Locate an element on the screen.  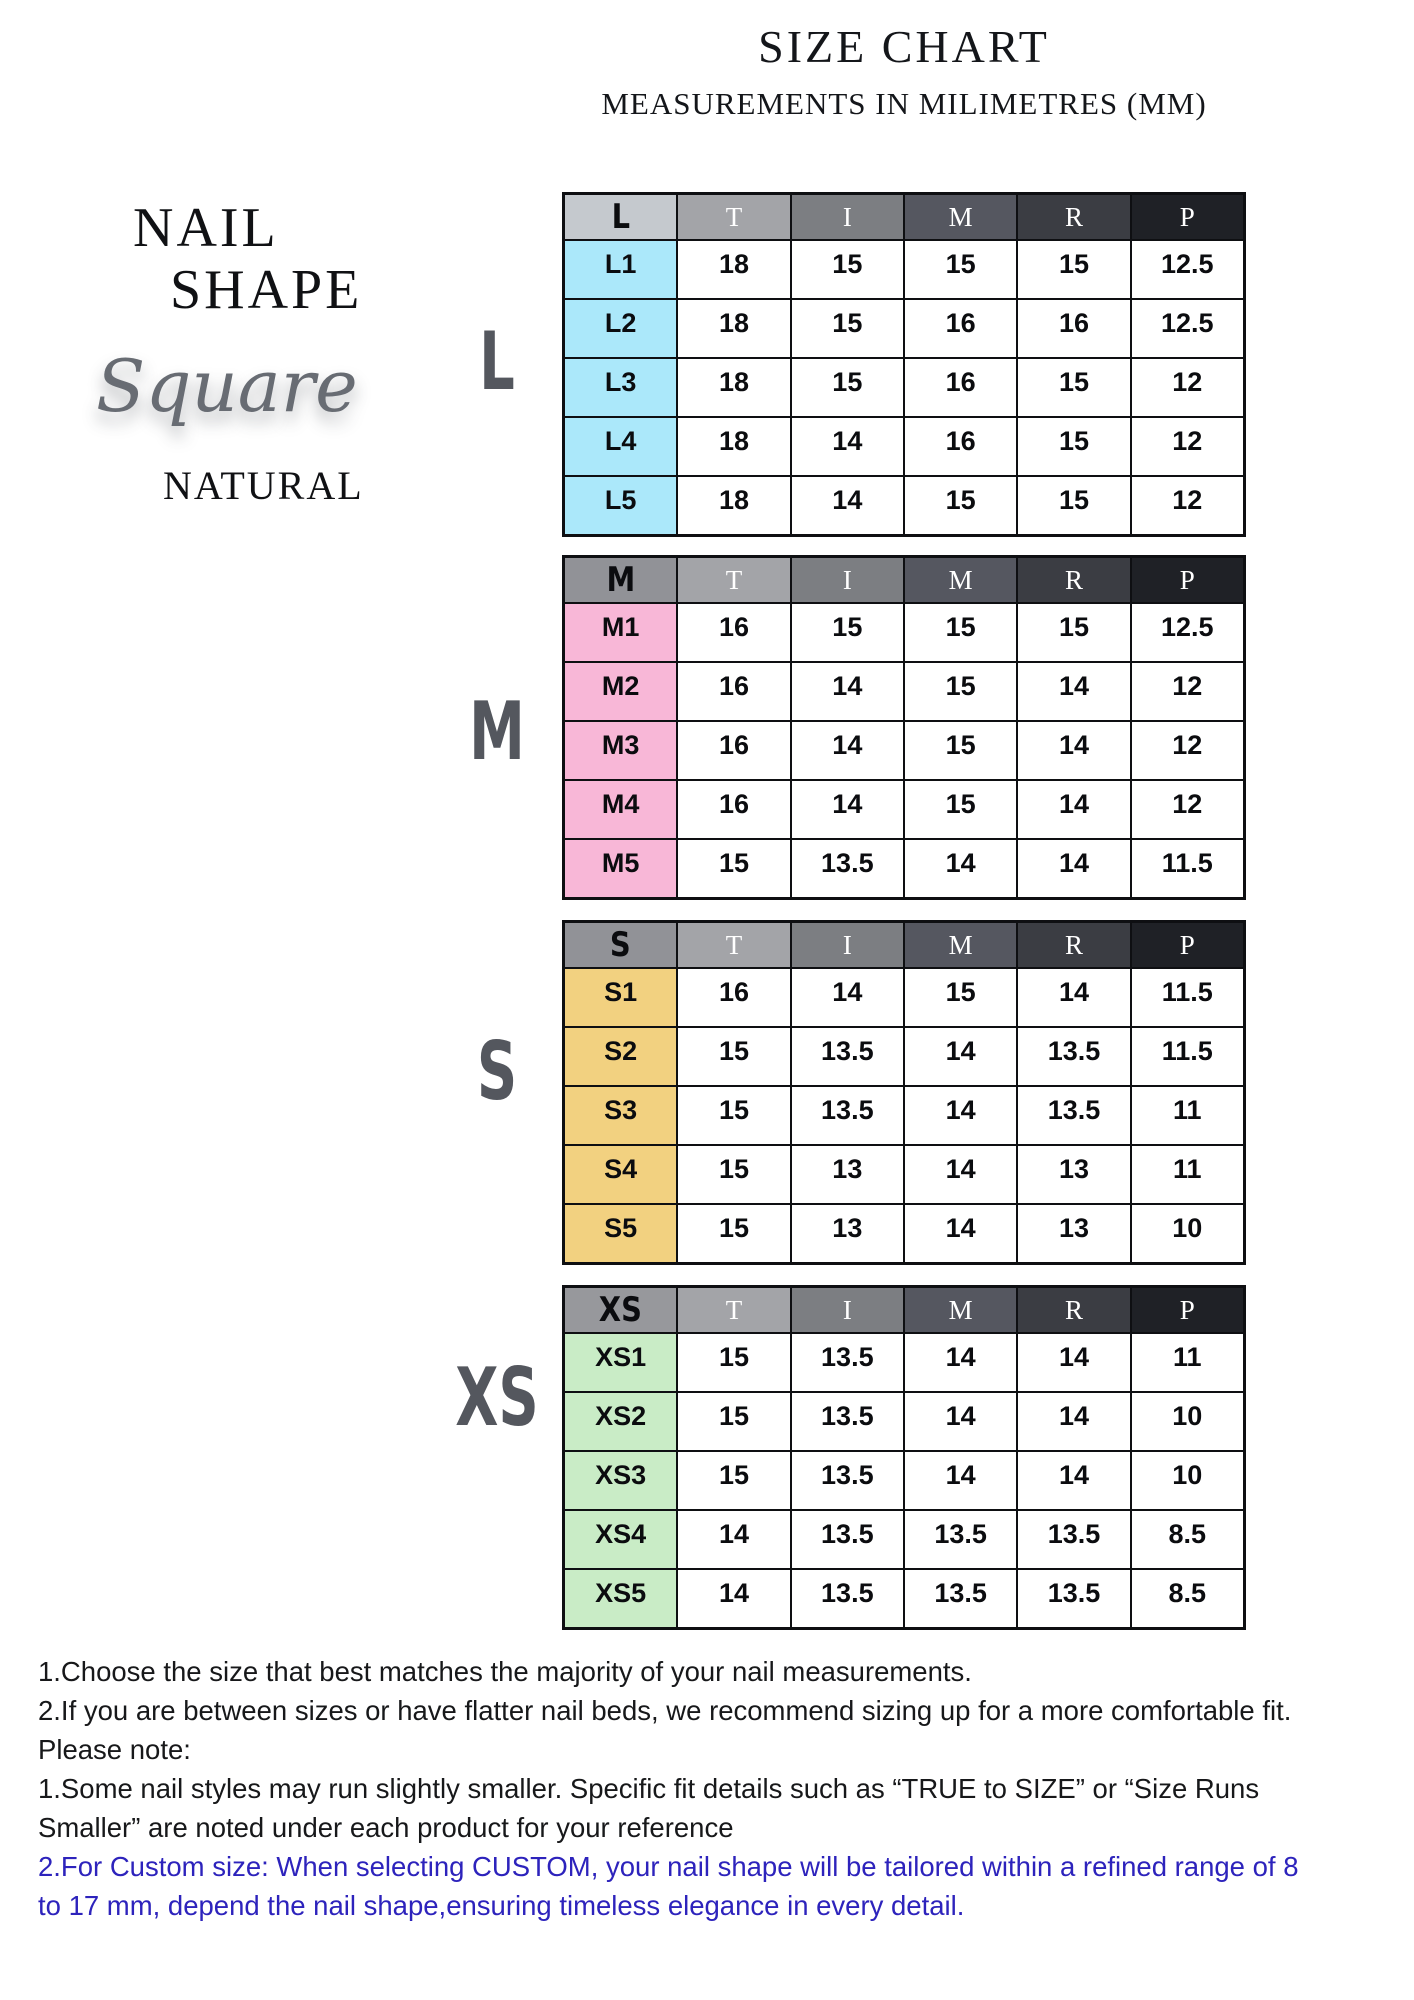
table-row: XS2 15 13.5 14 14 10 is located at coordinates (904, 1420).